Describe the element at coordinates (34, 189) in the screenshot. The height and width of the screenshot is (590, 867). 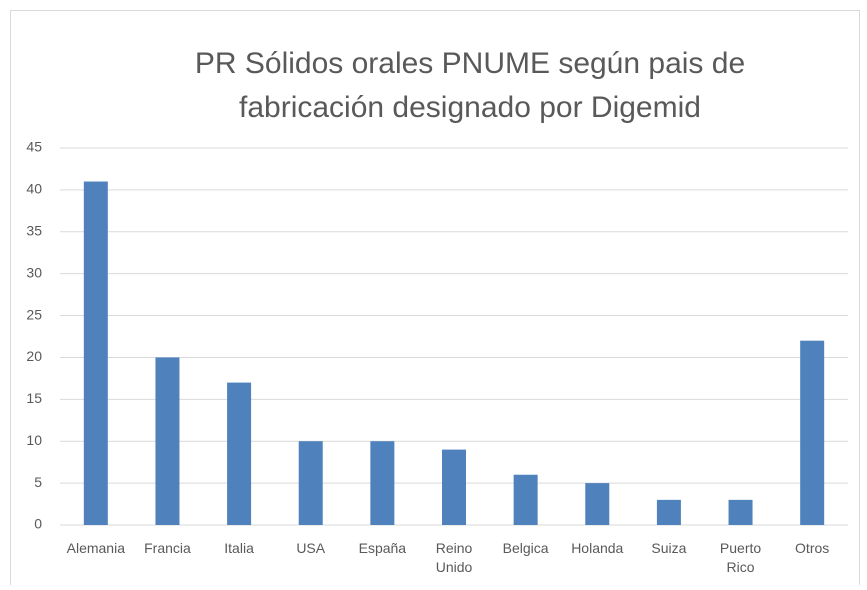
I see `y-tick-label: 40` at that location.